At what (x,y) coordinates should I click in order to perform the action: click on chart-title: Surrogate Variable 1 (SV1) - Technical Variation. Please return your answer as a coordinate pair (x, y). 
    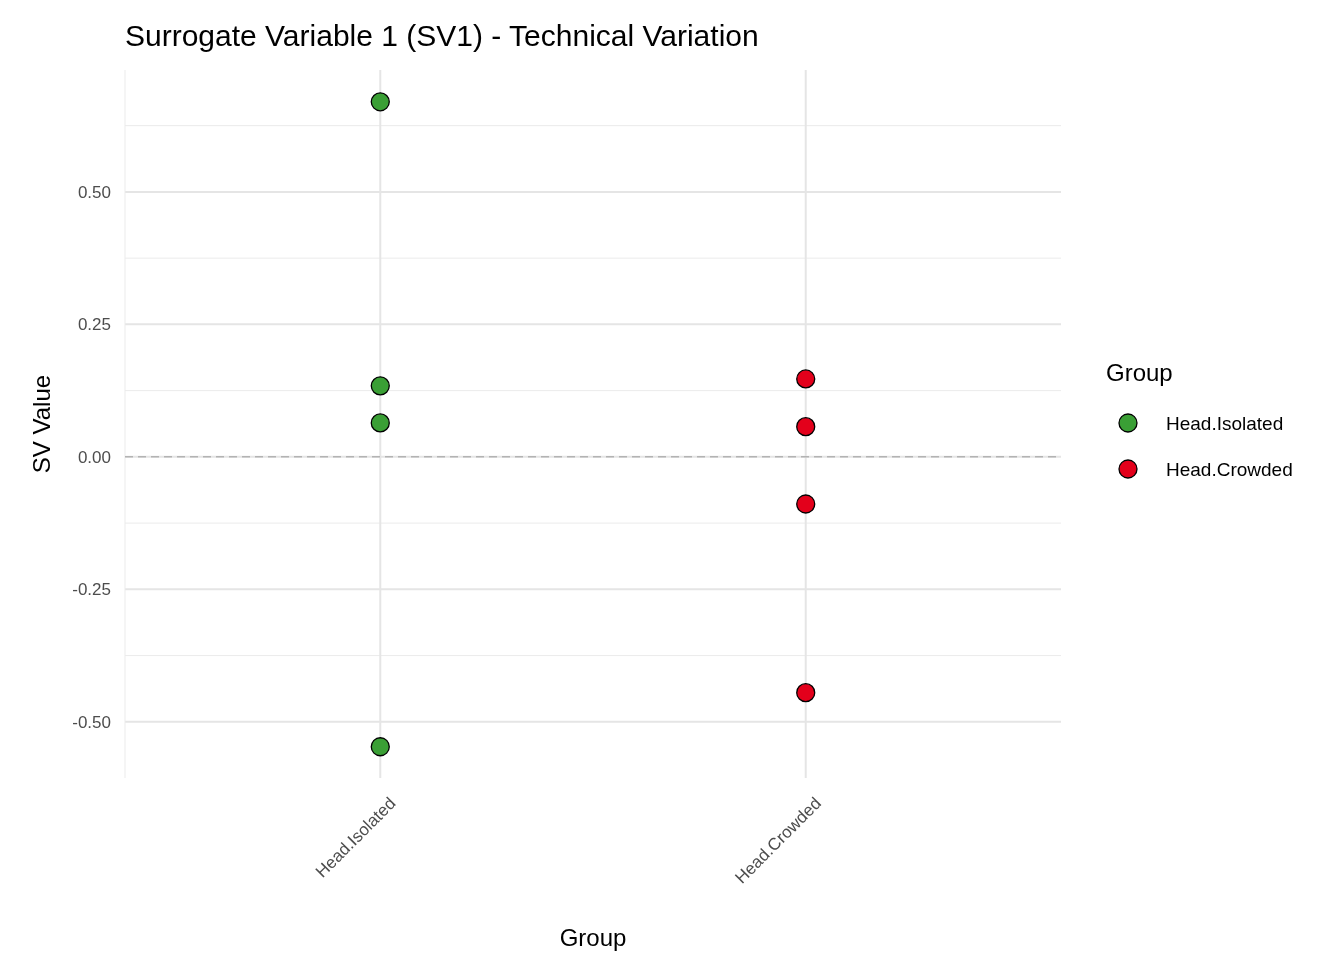
    Looking at the image, I should click on (442, 35).